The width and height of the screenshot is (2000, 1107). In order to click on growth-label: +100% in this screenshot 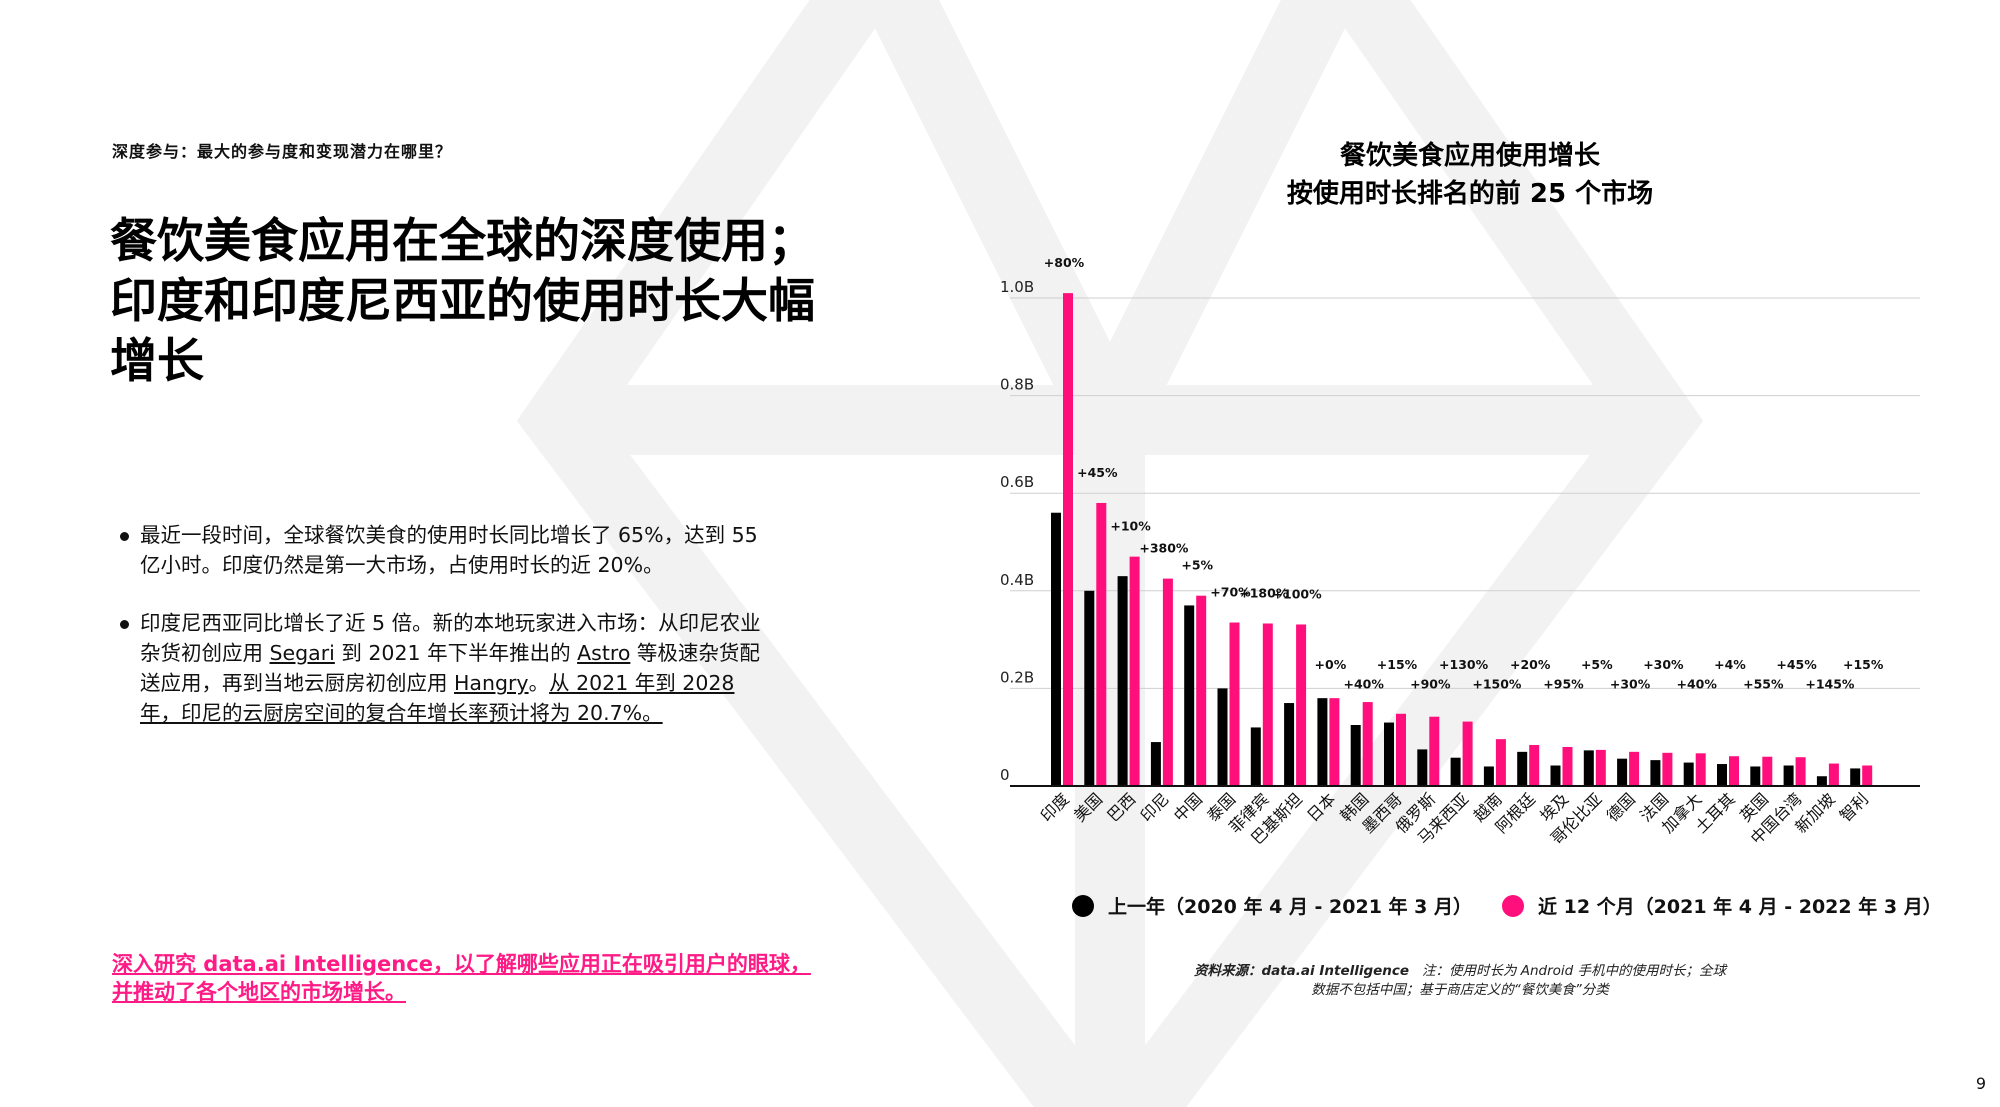, I will do `click(1298, 593)`.